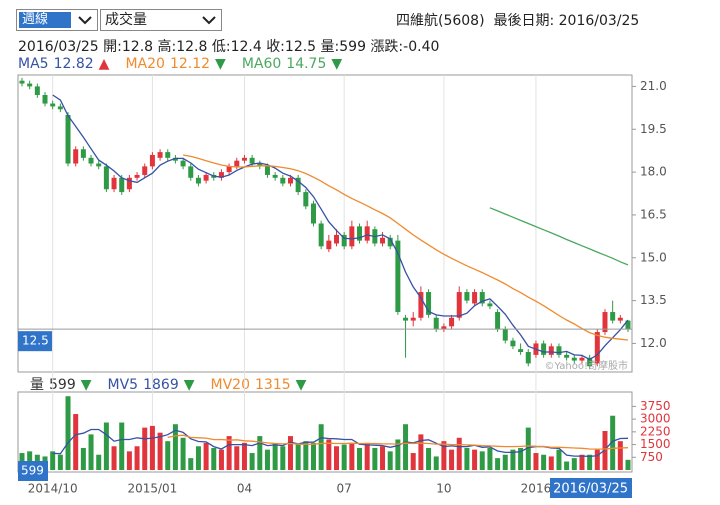 This screenshot has height=505, width=720. Describe the element at coordinates (330, 47) in the screenshot. I see `label: 量:` at that location.